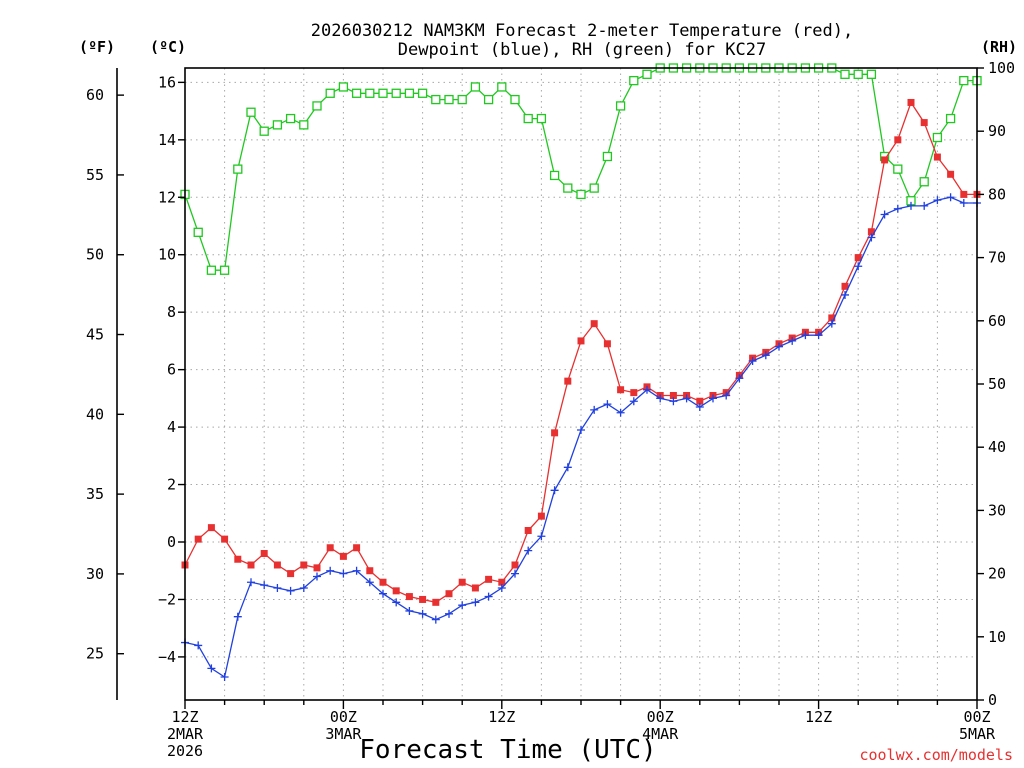 The image size is (1024, 768). Describe the element at coordinates (167, 82) in the screenshot. I see `celsius-tick-label: 16` at that location.